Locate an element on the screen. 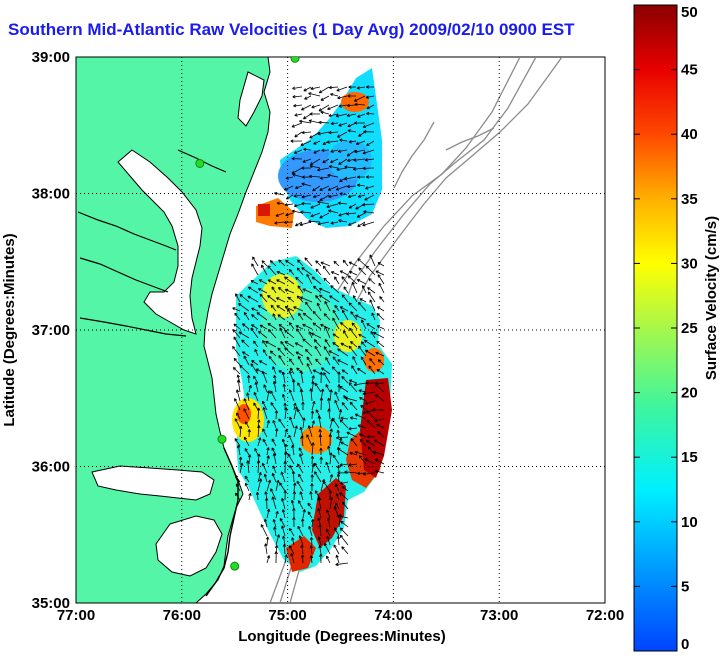 Image resolution: width=724 pixels, height=659 pixels. colorbar-ticks: 0 5 10 15 20 25 30 35 40 45 50 is located at coordinates (666, 328).